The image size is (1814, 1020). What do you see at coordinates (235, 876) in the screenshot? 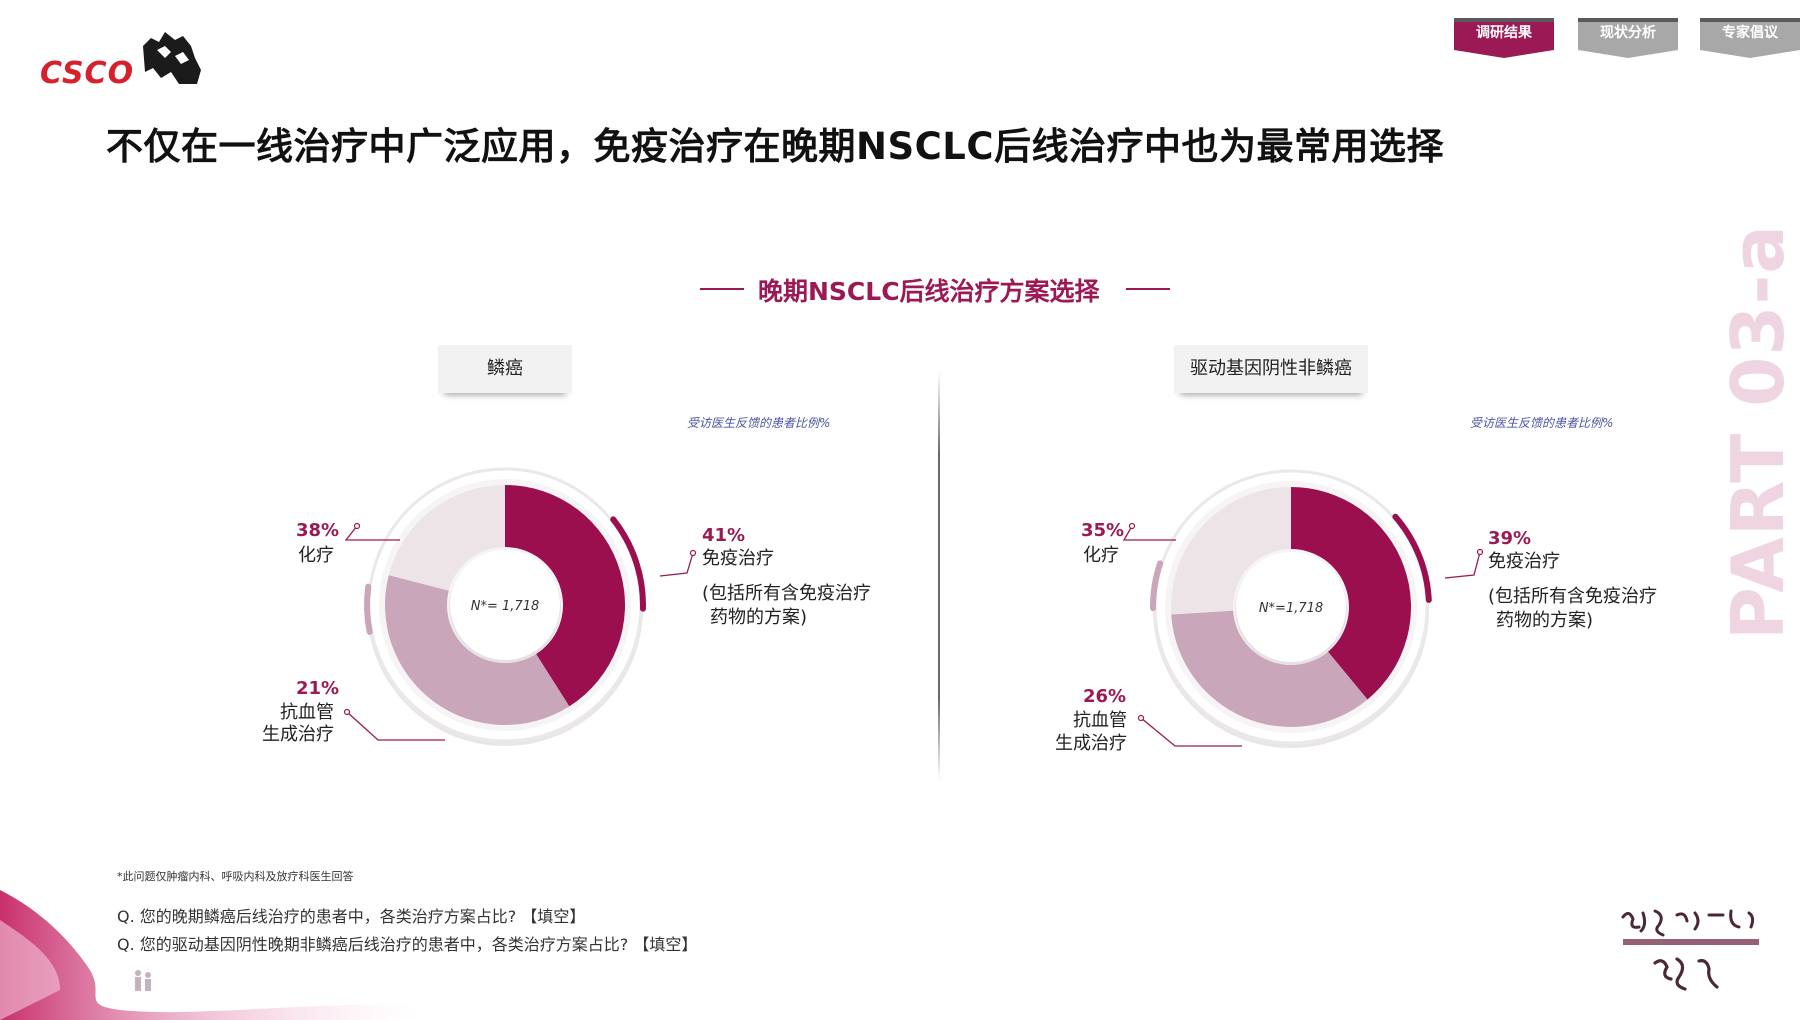
I see `footnote: *此问题仅肿瘤内科、呼吸内科及放疗科医生回答` at bounding box center [235, 876].